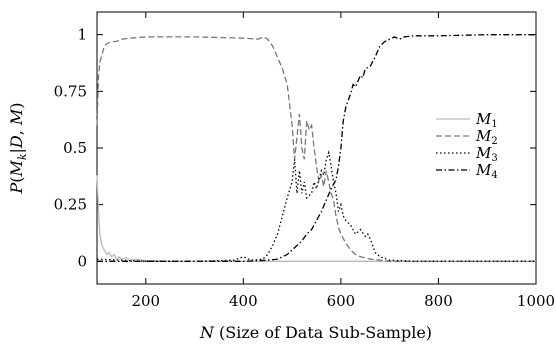  Describe the element at coordinates (486, 154) in the screenshot. I see `legend-label-m3: M3` at that location.